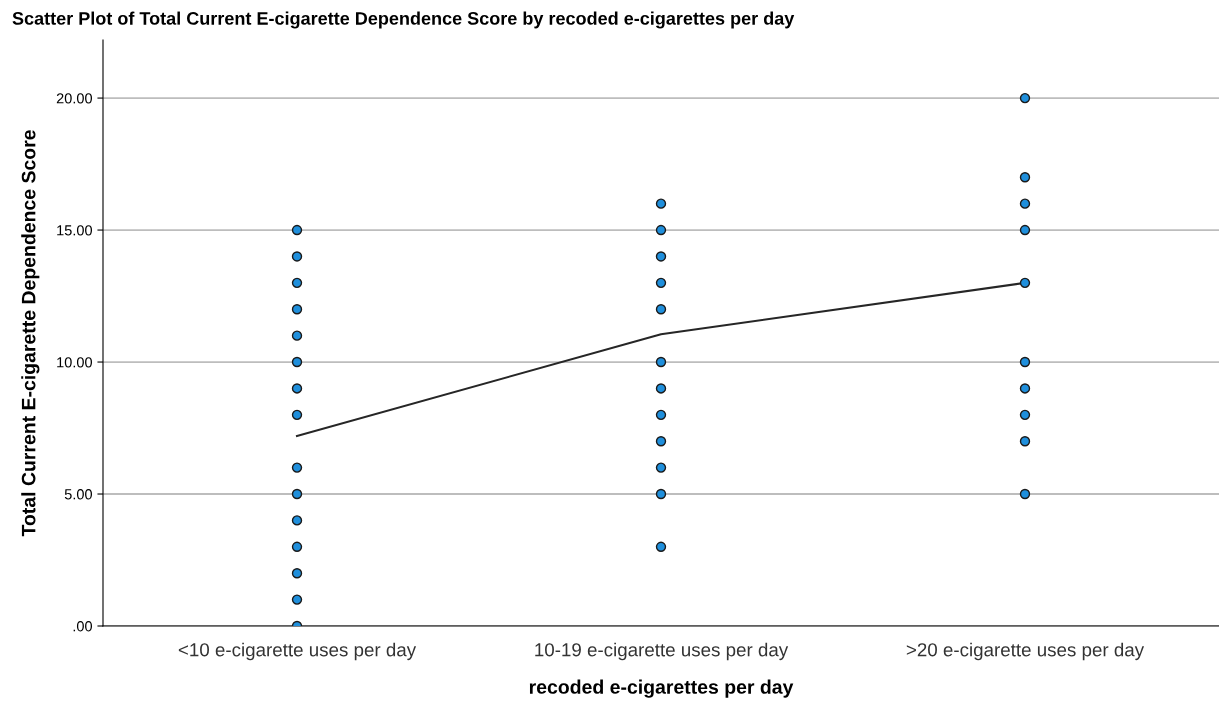 The image size is (1219, 713). Describe the element at coordinates (403, 20) in the screenshot. I see `chart-title: Scatter Plot of Total Current E-cigarette Dependence Score by recoded e-cigarettes per day` at that location.